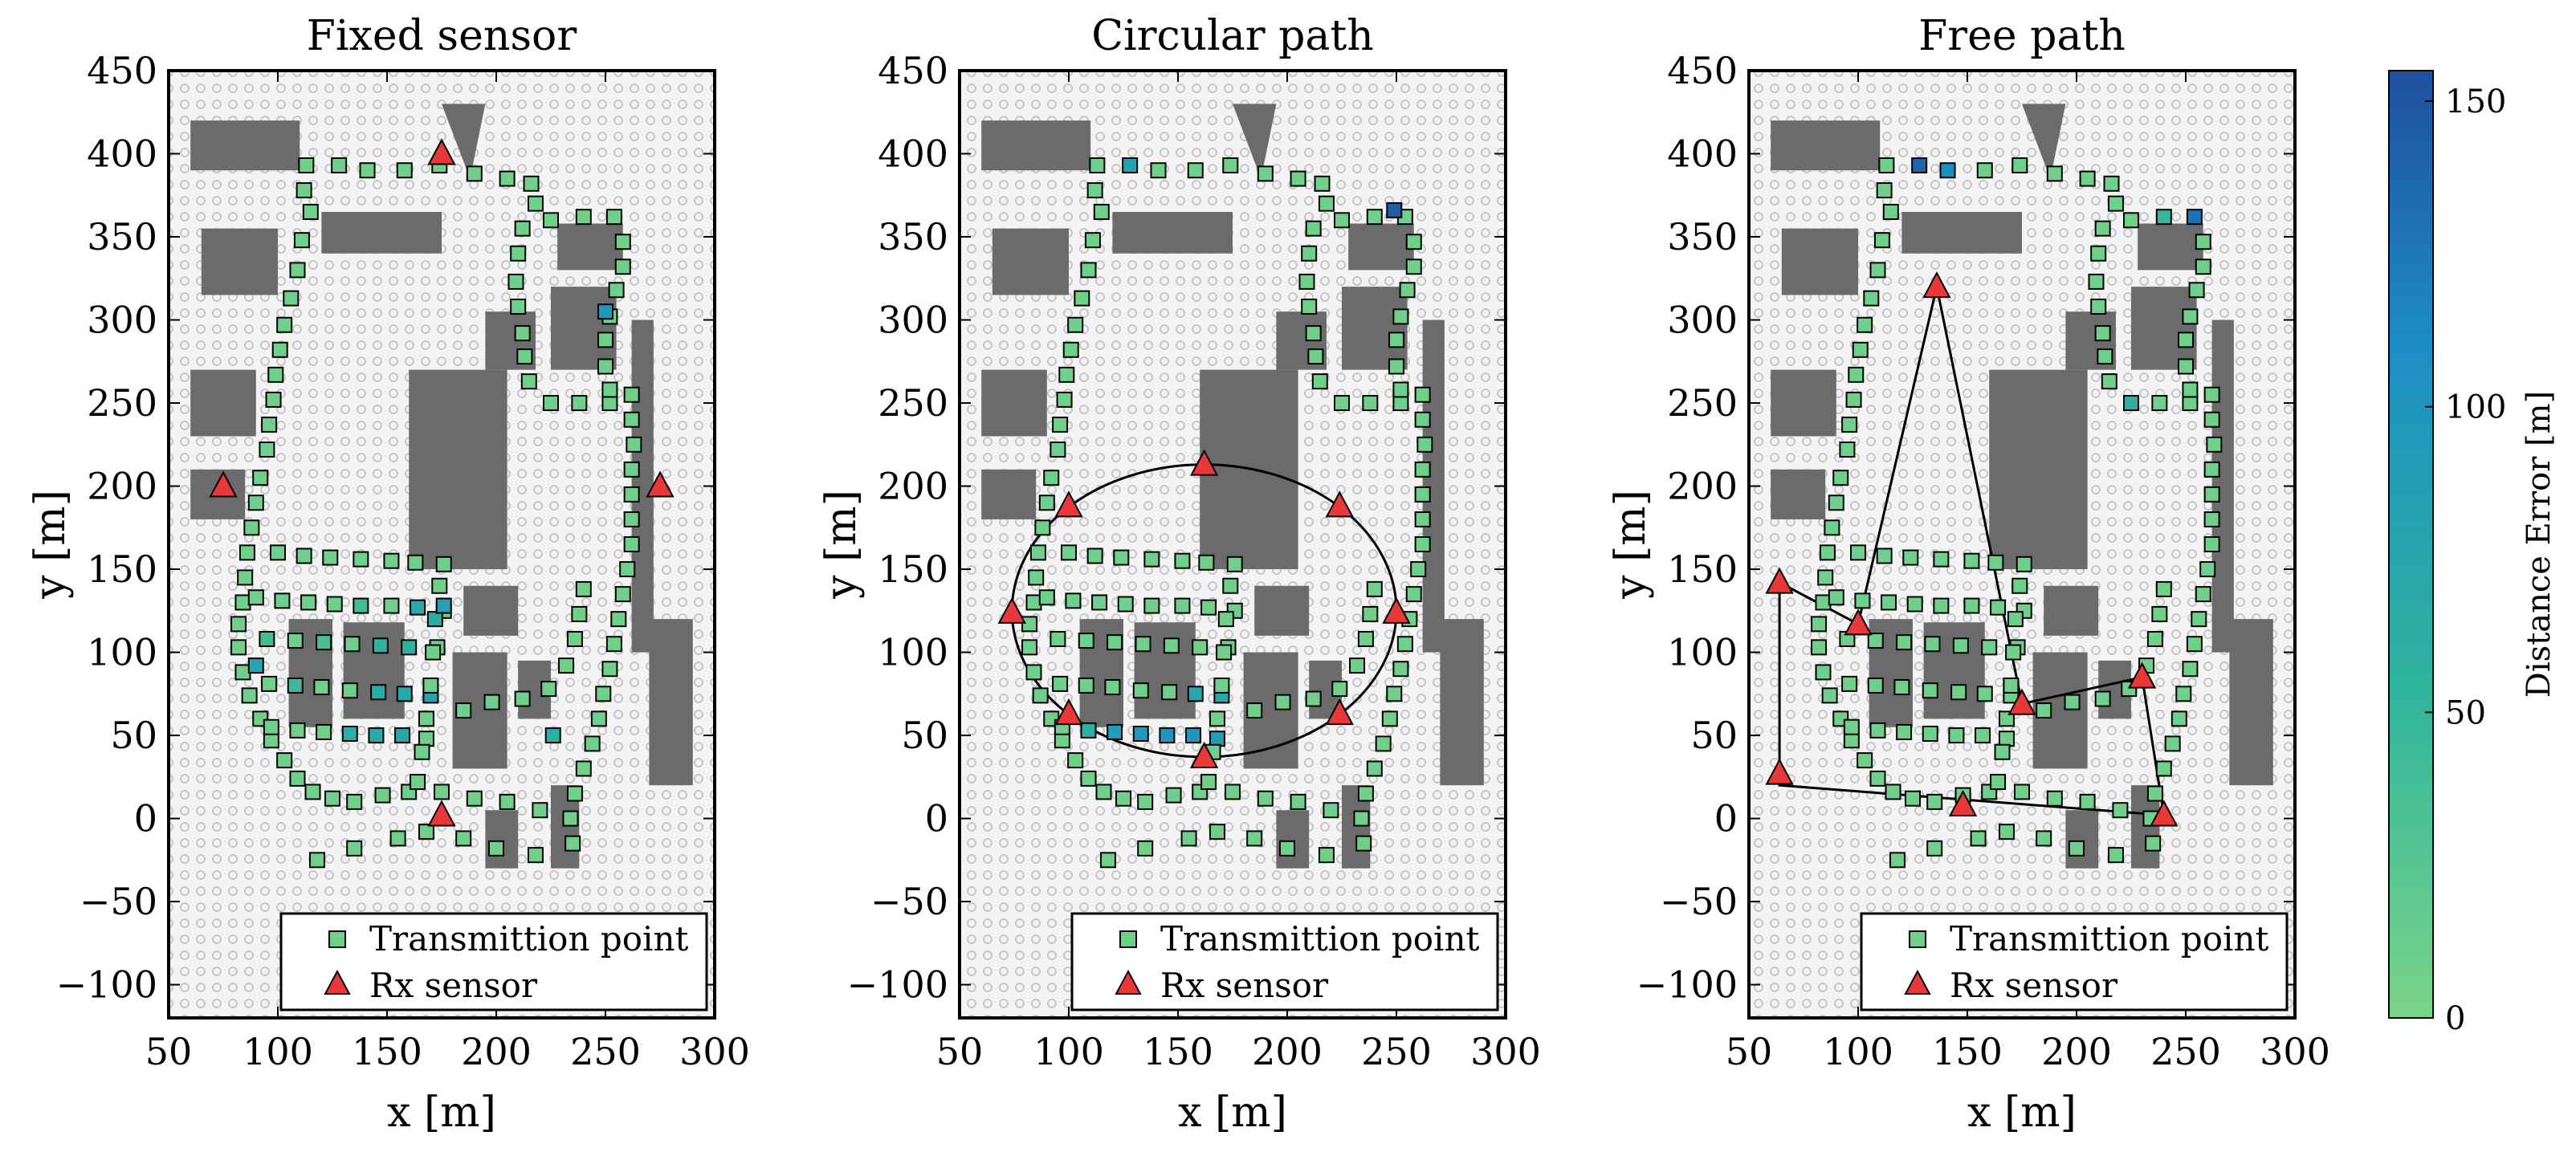  I want to click on y-tick-label: 50, so click(1714, 735).